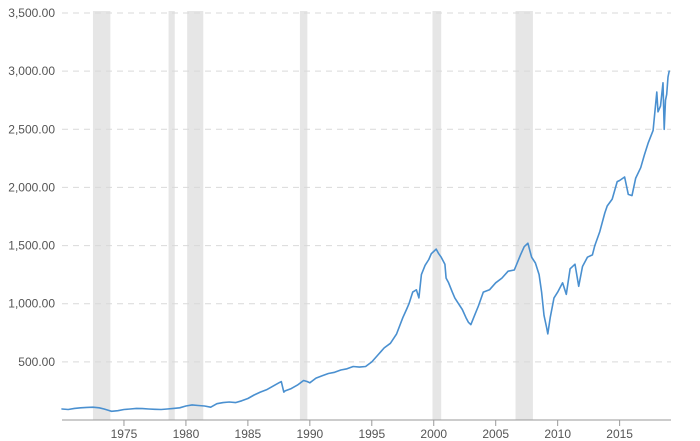 This screenshot has height=441, width=700. I want to click on x-tick-label: 2015, so click(619, 434).